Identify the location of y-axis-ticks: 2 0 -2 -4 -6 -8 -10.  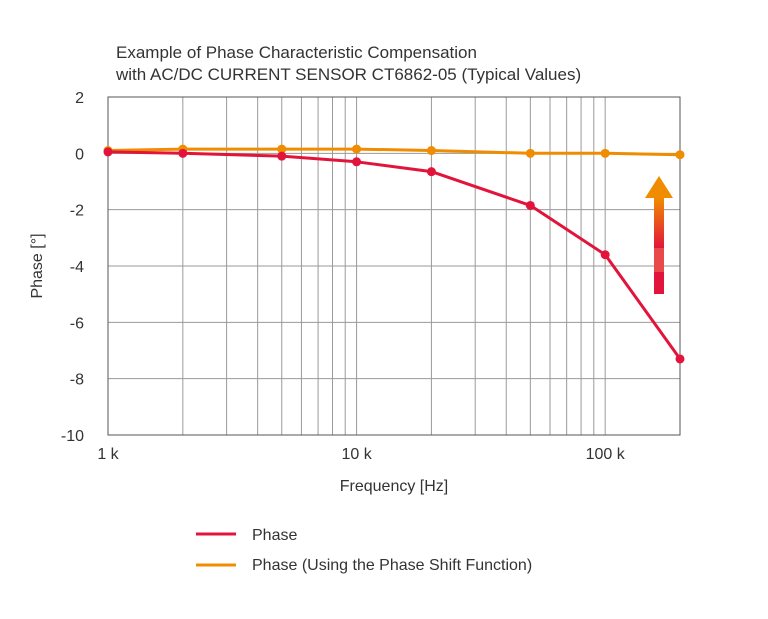
(72, 267).